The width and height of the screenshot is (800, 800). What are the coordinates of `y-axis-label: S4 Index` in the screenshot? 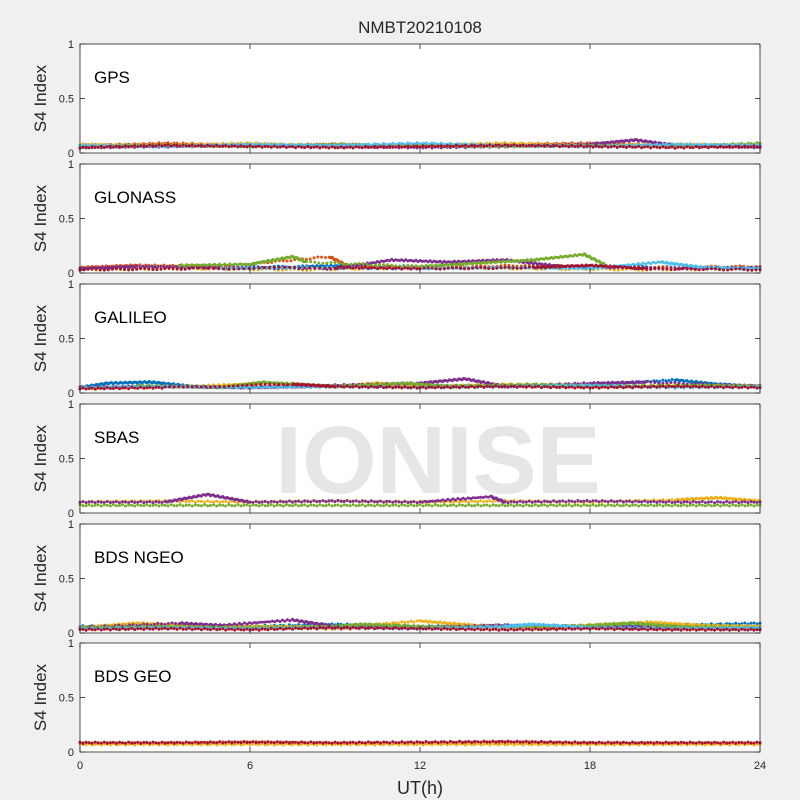 It's located at (40, 338).